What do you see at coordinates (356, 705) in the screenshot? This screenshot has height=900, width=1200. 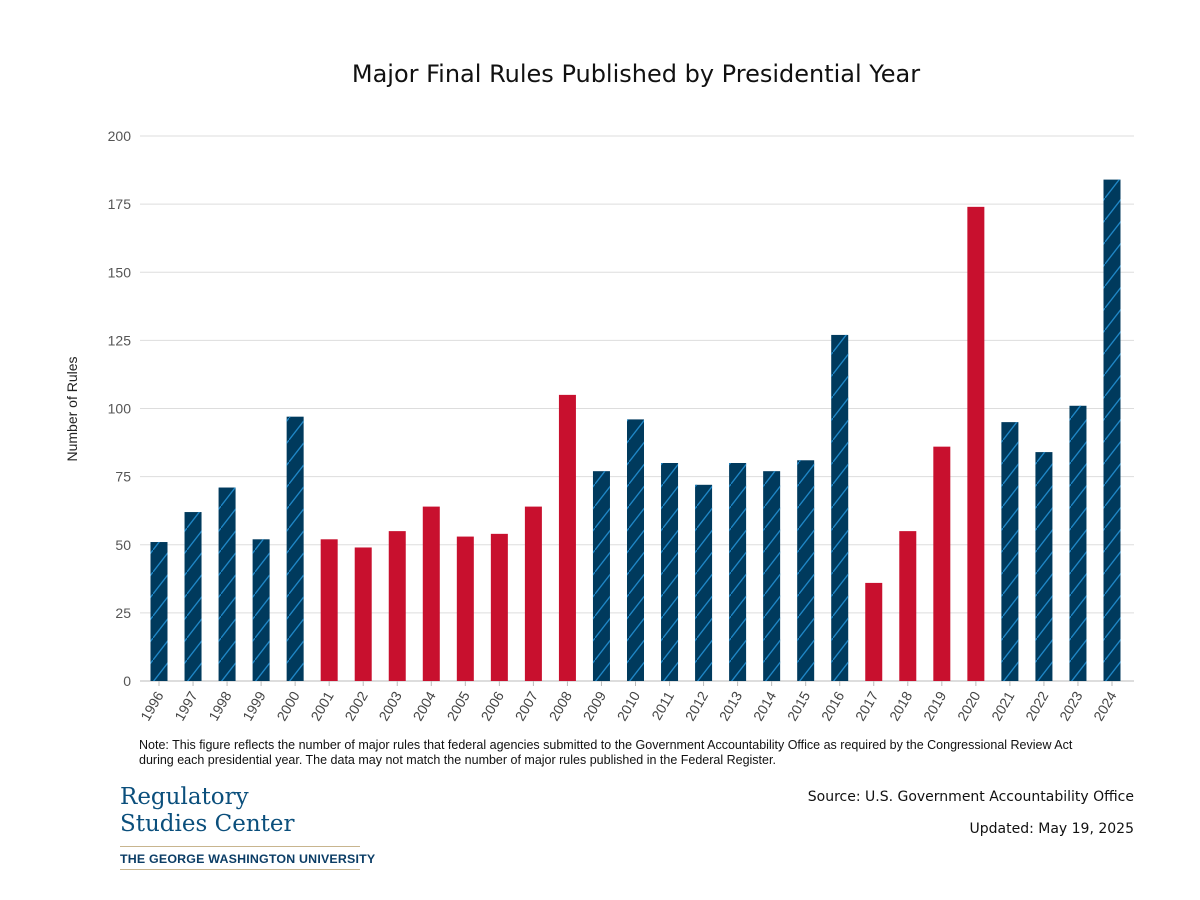 I see `x-tick-label: 2002` at bounding box center [356, 705].